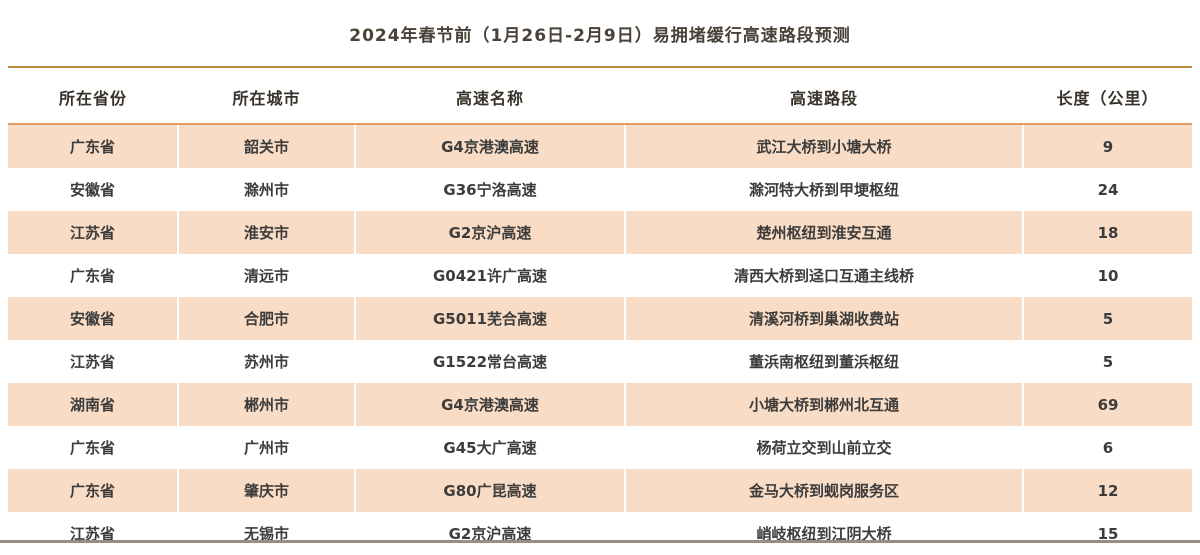 Image resolution: width=1200 pixels, height=555 pixels. I want to click on table-header: 所在省份 所在城市 高速名称 高速路段 长度（公里）, so click(600, 96).